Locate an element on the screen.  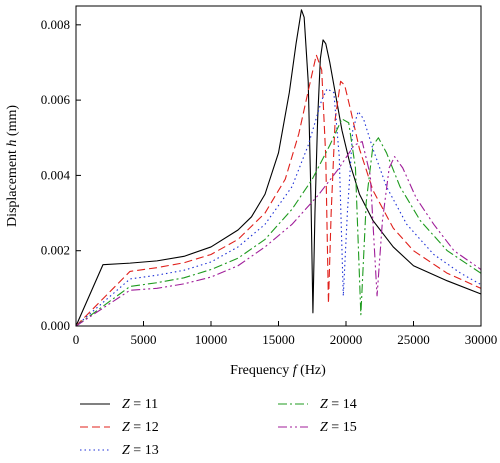
y-axis-label: Displacement h (mm) is located at coordinates (12, 166).